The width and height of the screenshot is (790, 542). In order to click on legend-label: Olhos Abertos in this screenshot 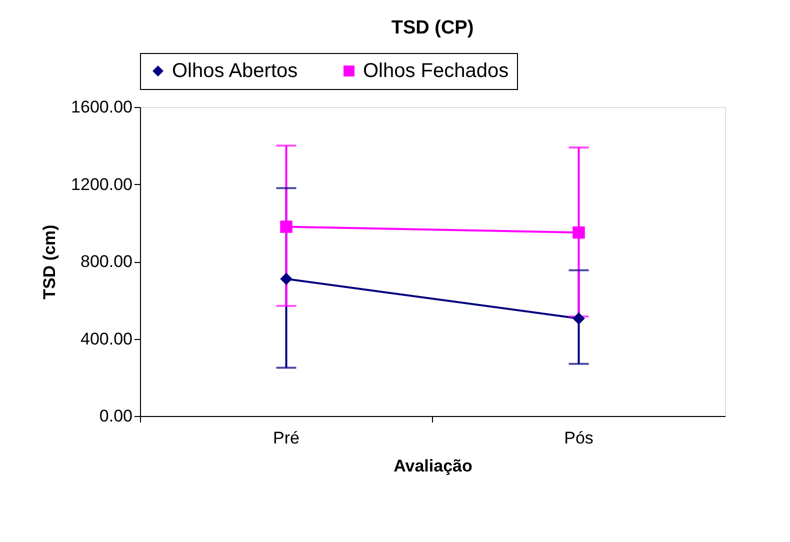, I will do `click(235, 71)`.